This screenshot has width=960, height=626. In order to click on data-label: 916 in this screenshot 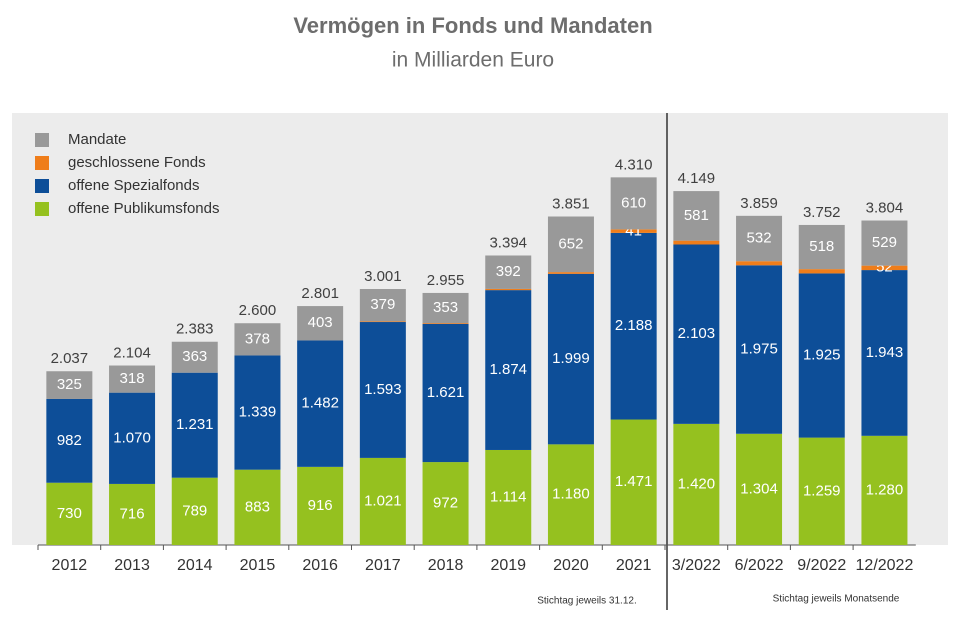, I will do `click(320, 505)`.